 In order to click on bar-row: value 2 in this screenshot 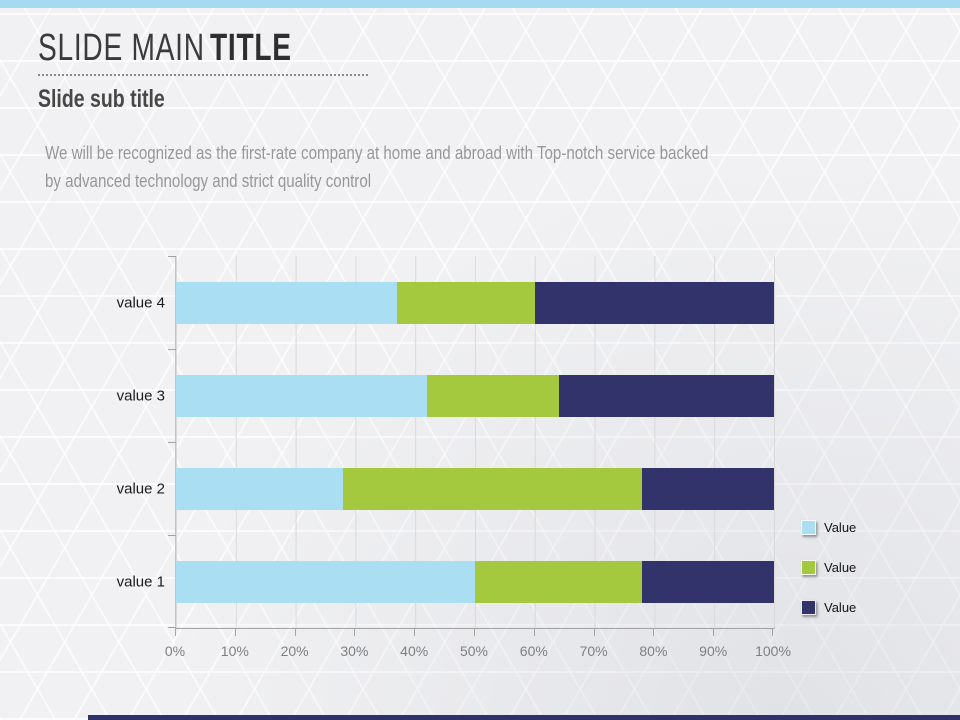, I will do `click(445, 488)`.